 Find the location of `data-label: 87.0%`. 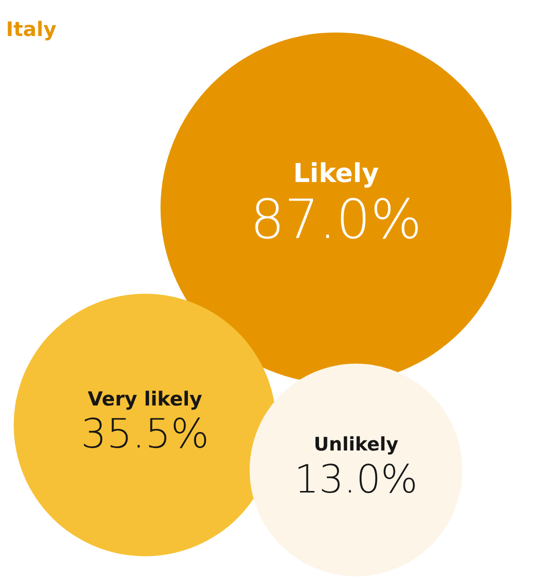

data-label: 87.0% is located at coordinates (336, 219).